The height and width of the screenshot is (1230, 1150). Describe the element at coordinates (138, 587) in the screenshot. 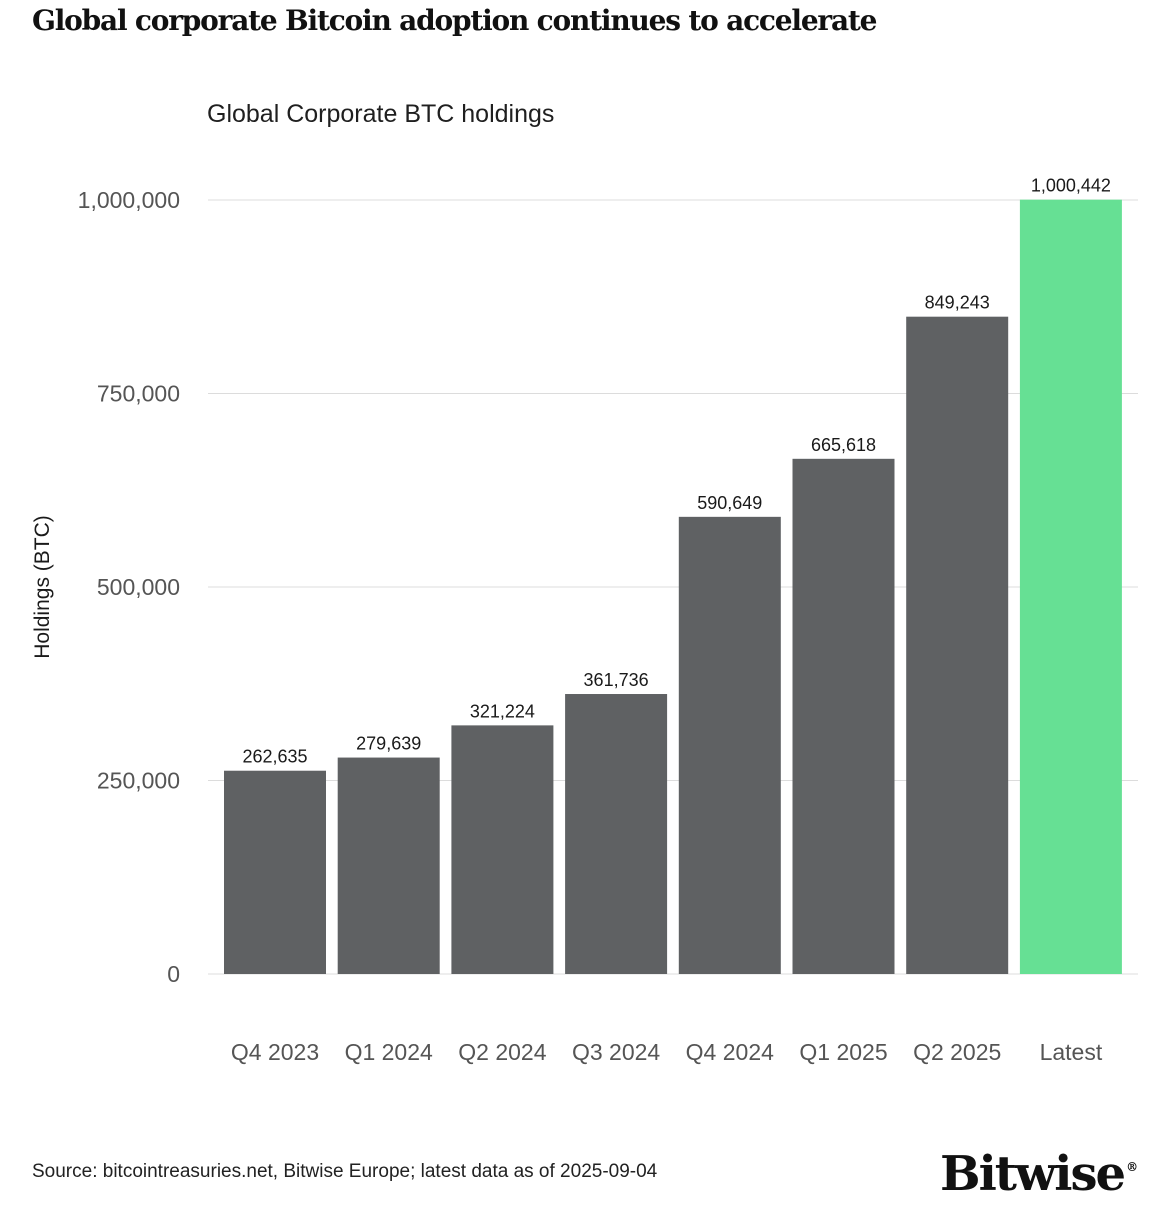

I see `y-tick-label: 500,000` at that location.